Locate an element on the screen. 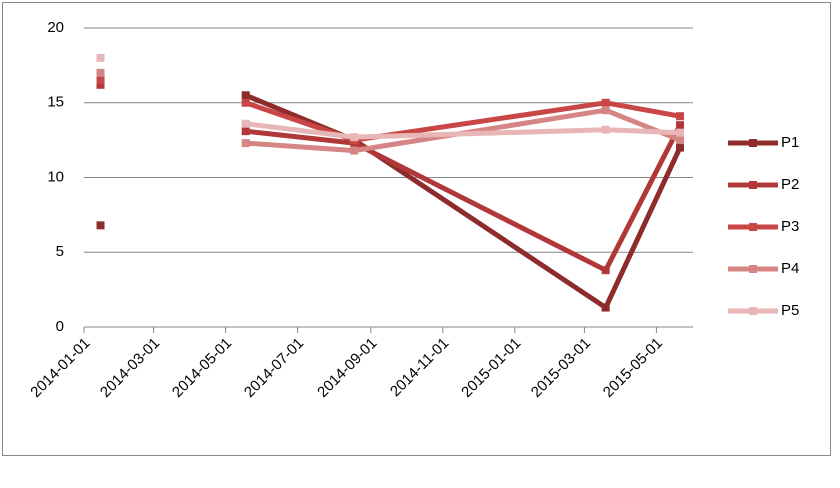  y-tick-label: 15 is located at coordinates (55, 102).